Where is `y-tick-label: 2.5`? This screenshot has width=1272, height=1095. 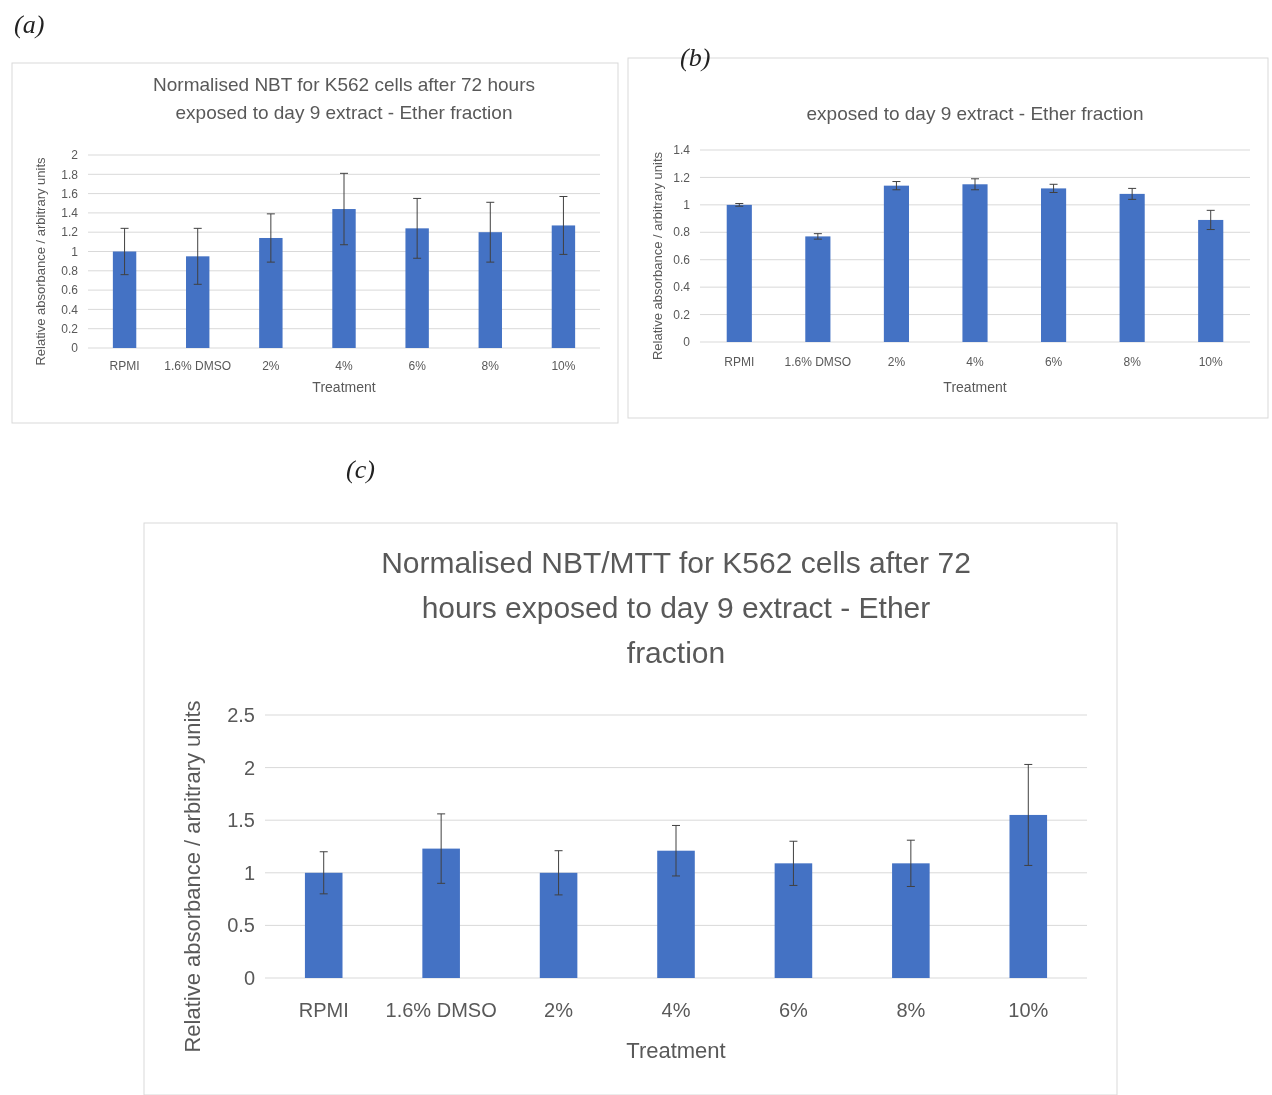
y-tick-label: 2.5 is located at coordinates (241, 715).